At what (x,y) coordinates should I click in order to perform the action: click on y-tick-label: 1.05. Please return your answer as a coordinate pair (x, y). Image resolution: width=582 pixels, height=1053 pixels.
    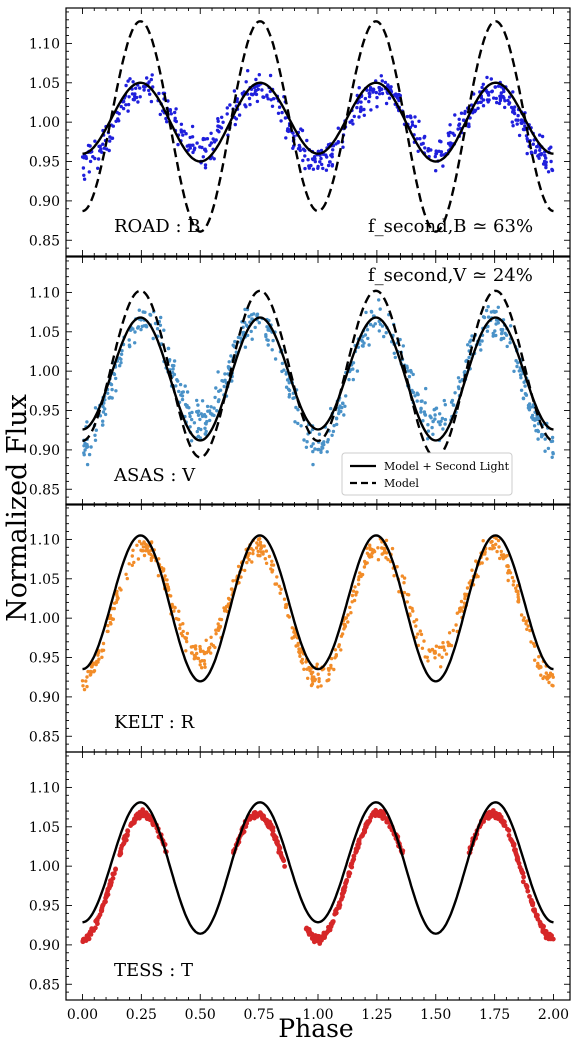
    Looking at the image, I should click on (44, 84).